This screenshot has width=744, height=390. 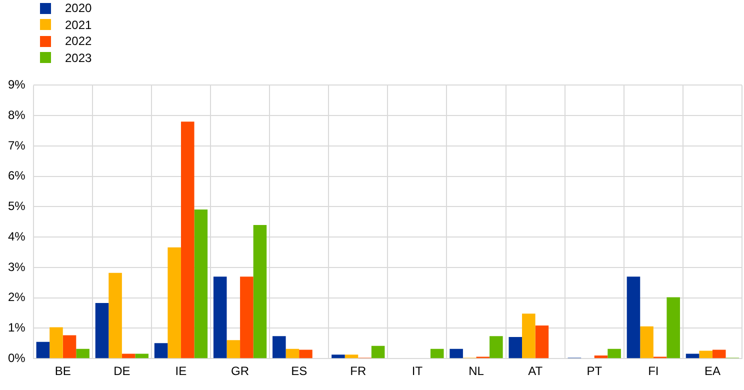 I want to click on y-tick-label: 9%, so click(x=17, y=85).